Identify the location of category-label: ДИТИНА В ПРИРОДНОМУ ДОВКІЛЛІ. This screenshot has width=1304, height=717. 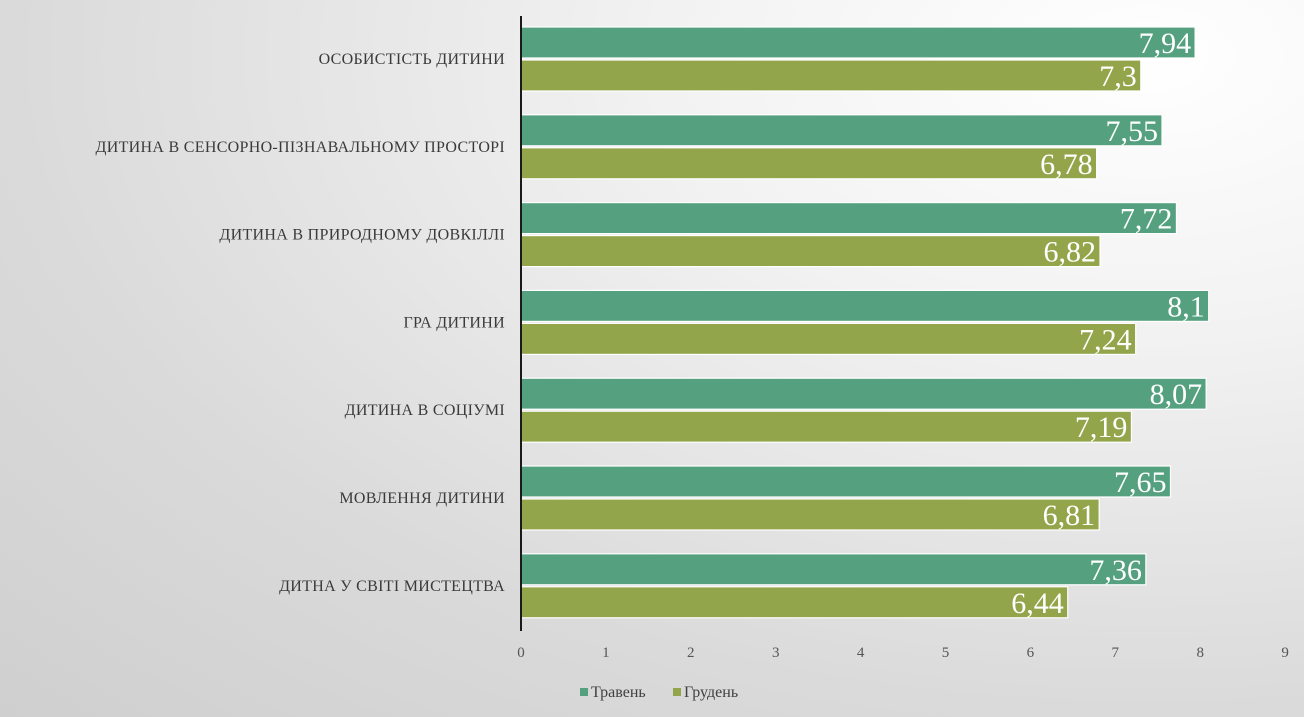
(362, 235).